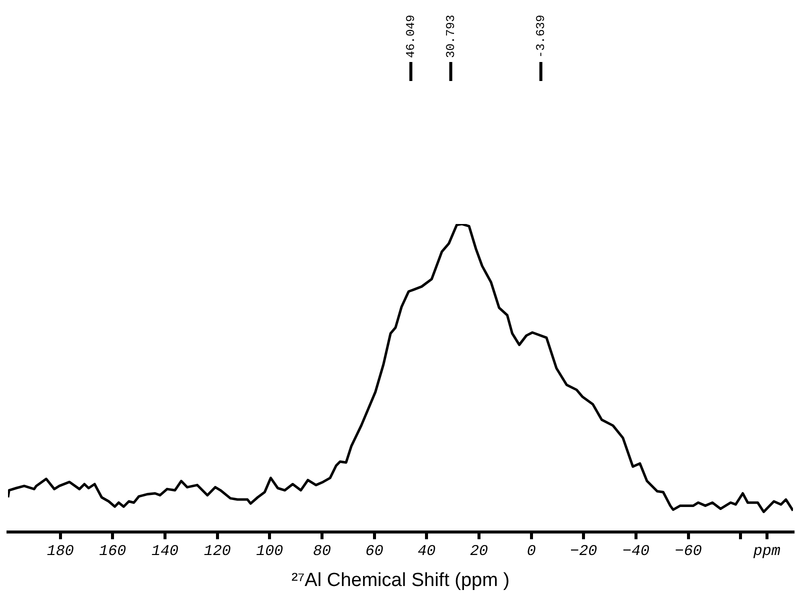 The width and height of the screenshot is (795, 600). I want to click on x-tick-label: ppm, so click(766, 551).